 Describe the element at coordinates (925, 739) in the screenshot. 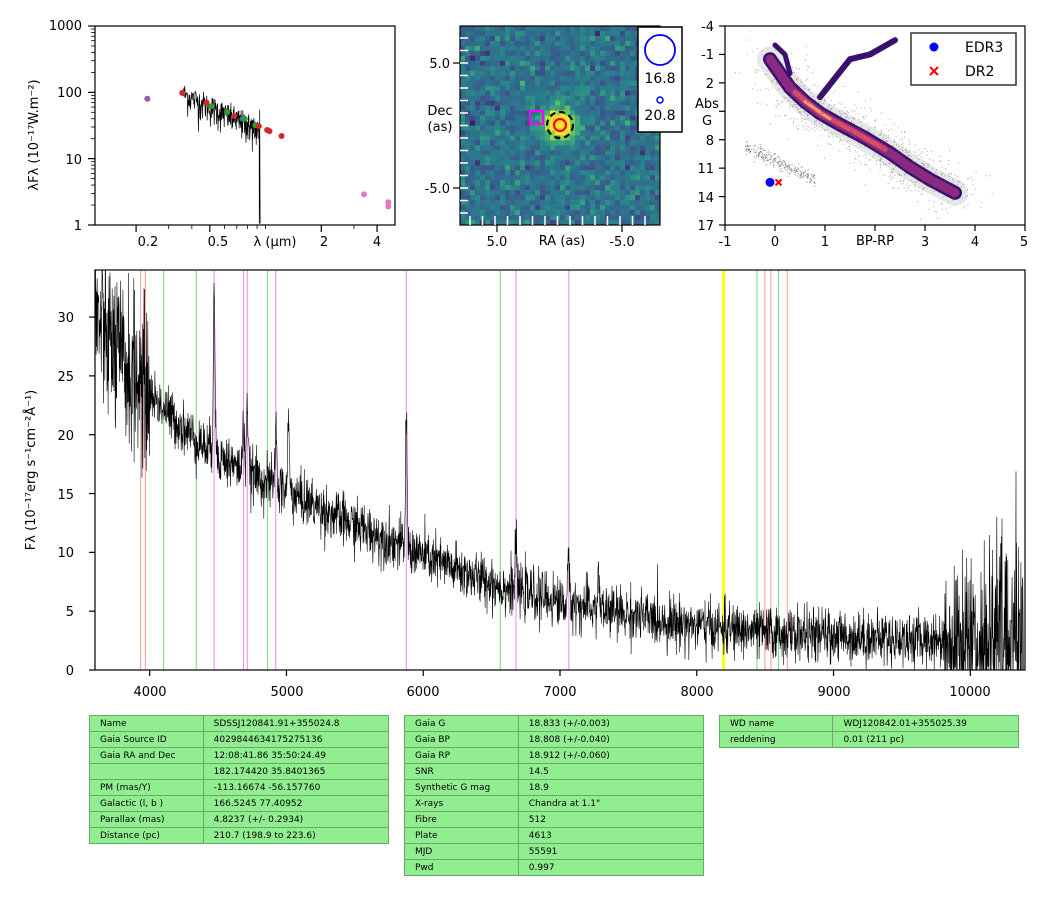

I see `table-value: 0.01 (211 pc)` at that location.